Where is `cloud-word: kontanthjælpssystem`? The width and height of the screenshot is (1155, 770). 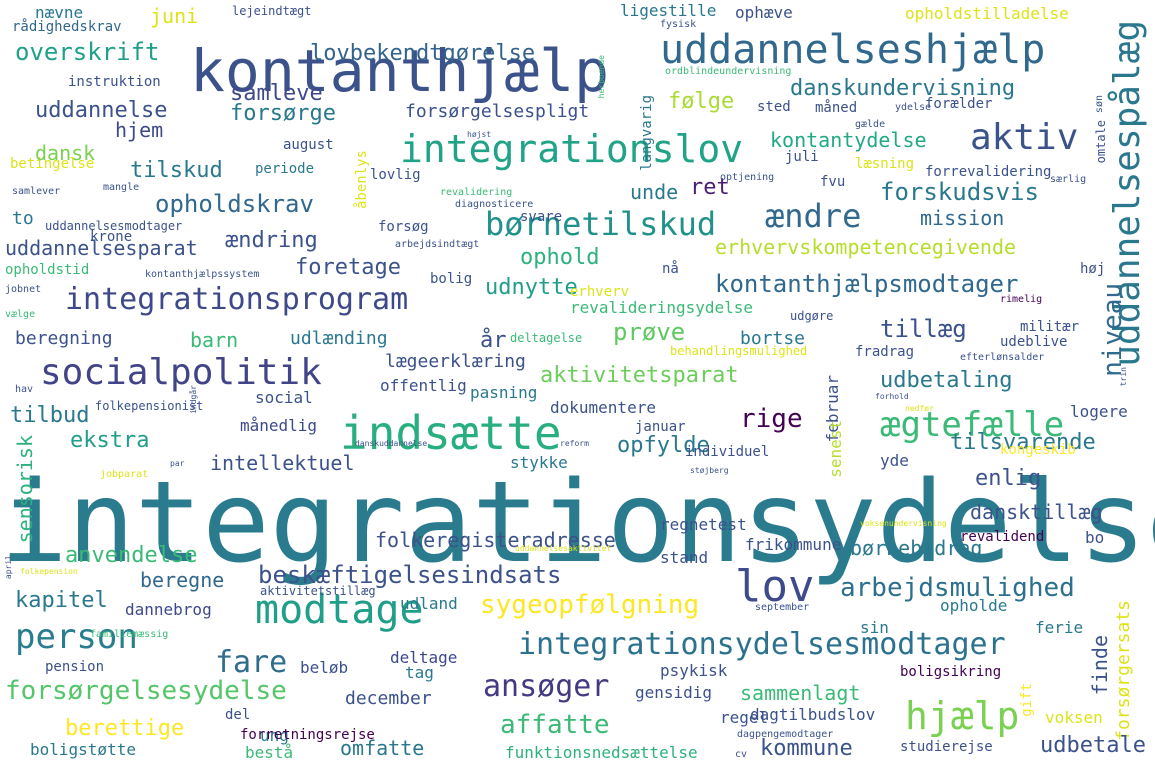 cloud-word: kontanthjælpssystem is located at coordinates (202, 274).